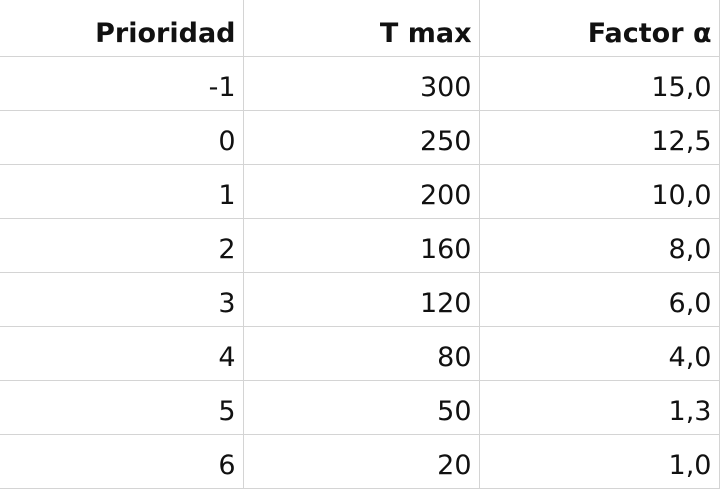 Image resolution: width=720 pixels, height=489 pixels. I want to click on cell-t-max: 50, so click(361, 407).